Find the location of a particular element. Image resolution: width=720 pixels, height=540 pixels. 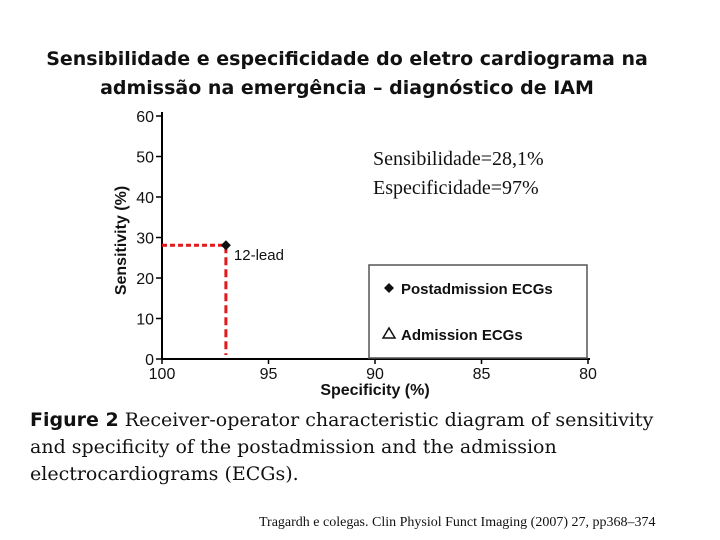

legend-label-postadmission: Postadmission ECGs is located at coordinates (477, 289).